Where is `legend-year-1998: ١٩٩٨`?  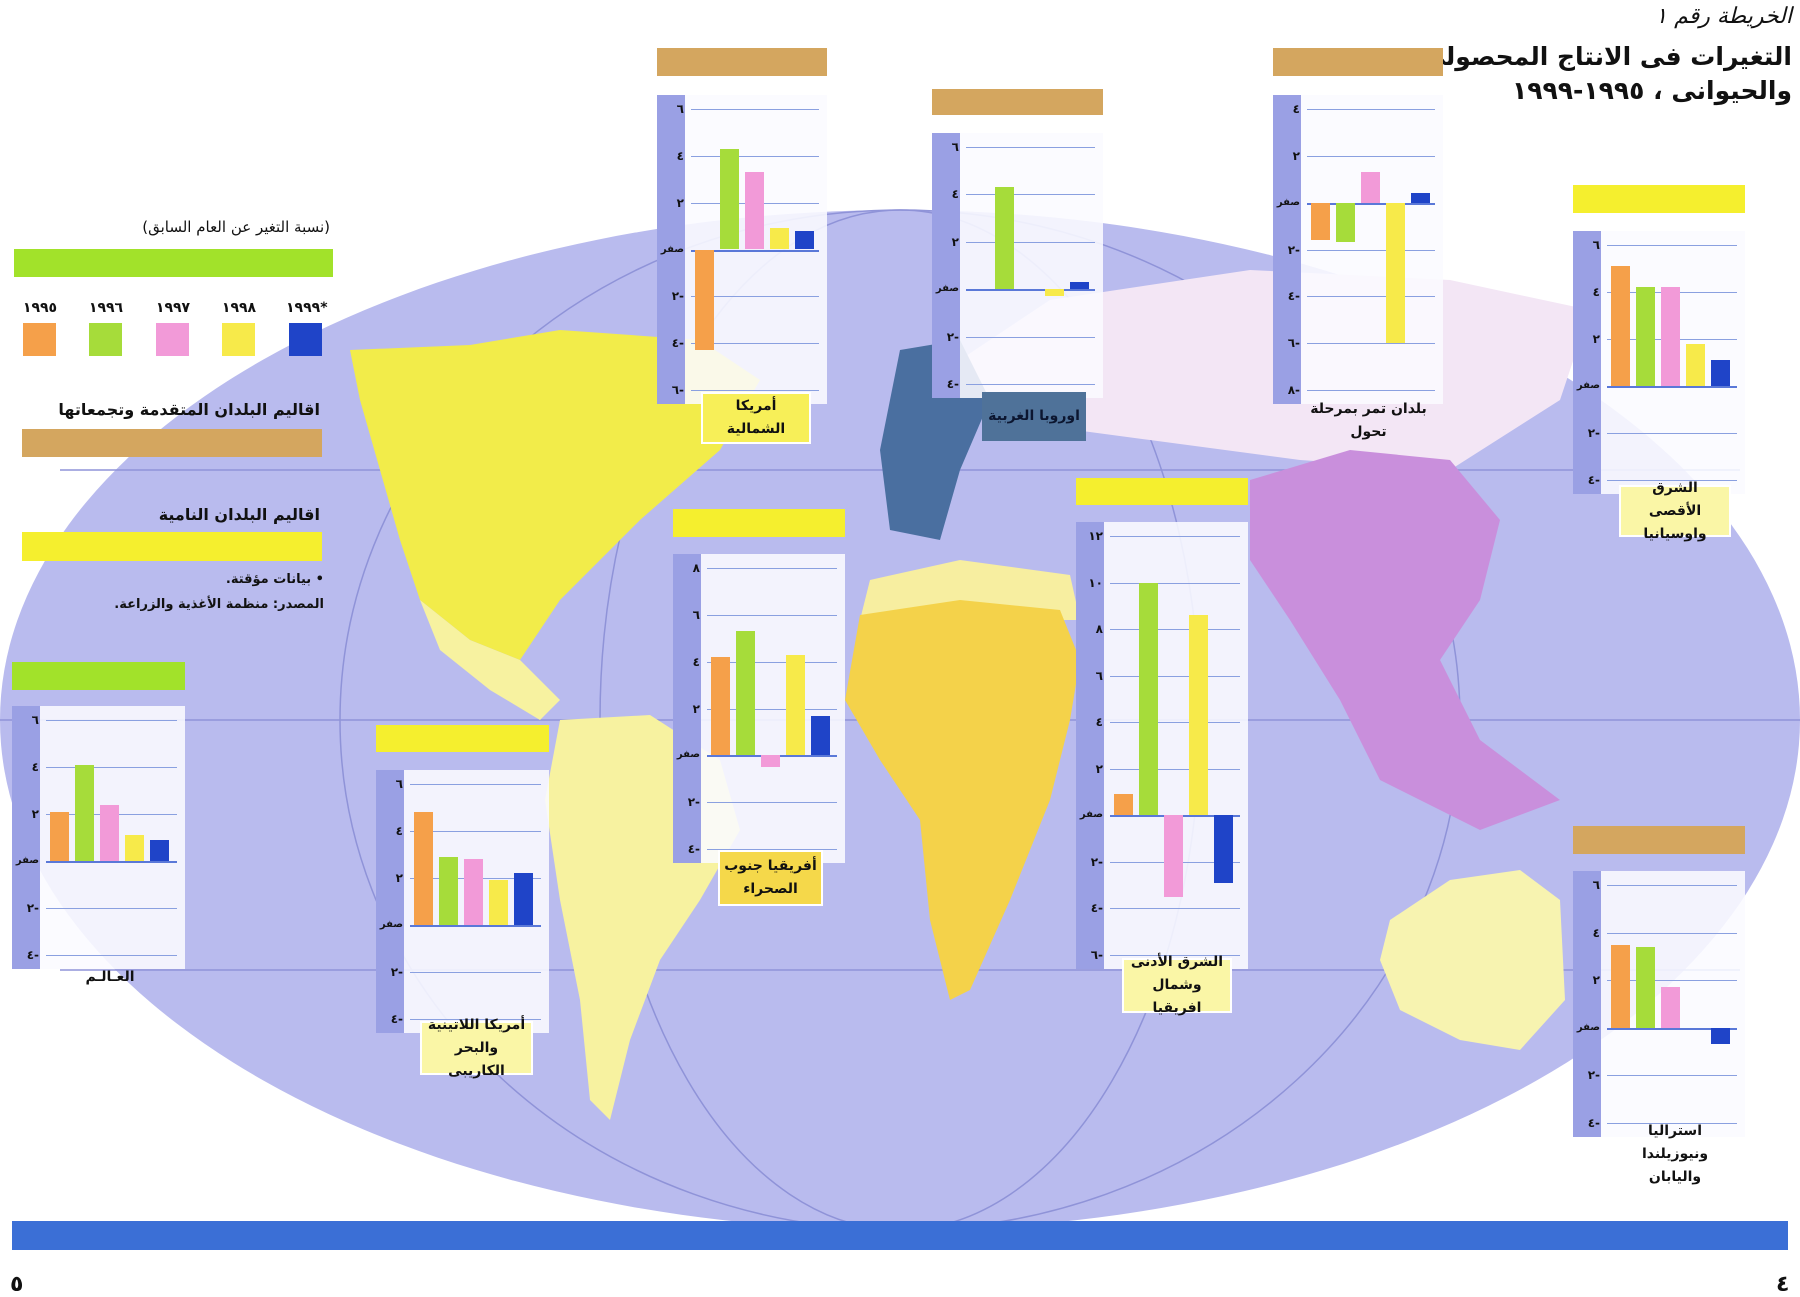
legend-year-1998: ١٩٩٨ is located at coordinates (239, 308).